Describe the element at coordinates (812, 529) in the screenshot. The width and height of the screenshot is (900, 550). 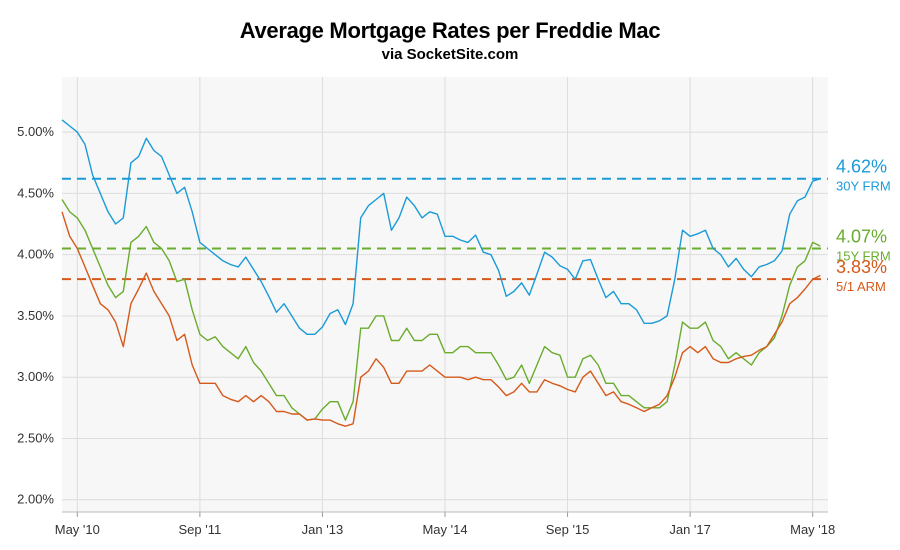
I see `x-tick-label: May '18` at that location.